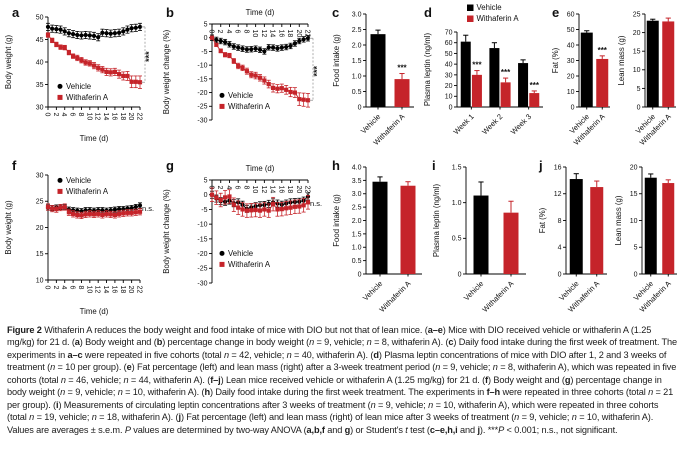  I want to click on panel-j2: 0 5 10 15 20 Lean mass (g) Vehicle Withaferin A, so click(647, 238).